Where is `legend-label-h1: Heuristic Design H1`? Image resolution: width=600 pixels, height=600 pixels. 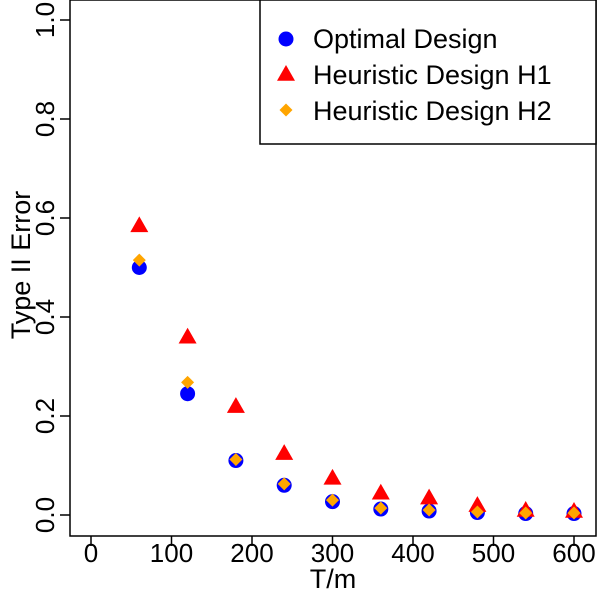
legend-label-h1: Heuristic Design H1 is located at coordinates (432, 75).